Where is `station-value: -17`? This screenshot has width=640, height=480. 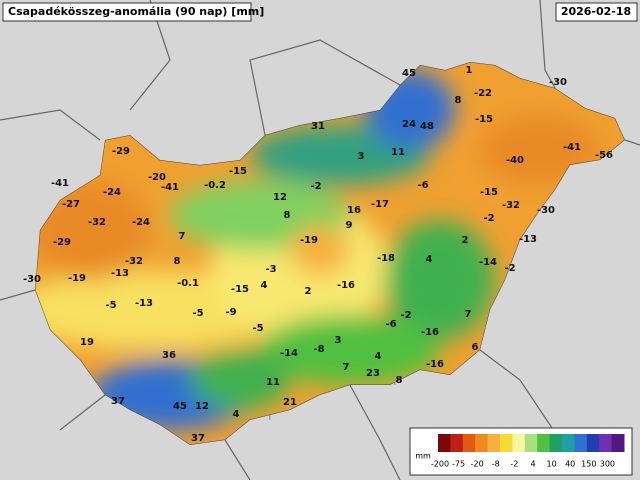 station-value: -17 is located at coordinates (380, 204).